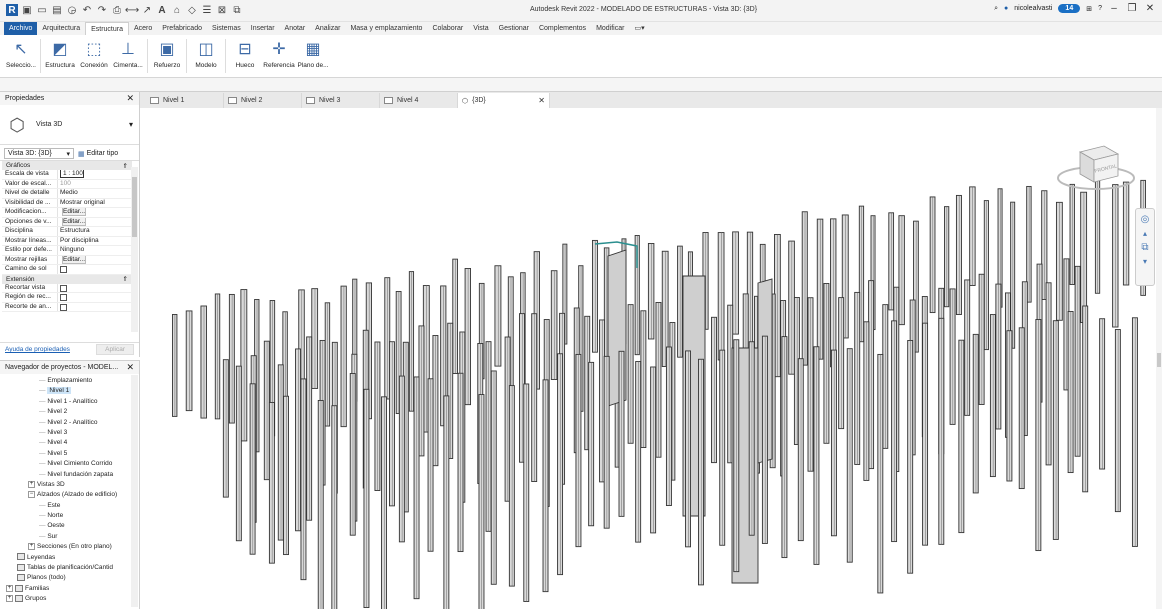 The image size is (1162, 609). I want to click on steering-wheel-icon: ◎, so click(1145, 219).